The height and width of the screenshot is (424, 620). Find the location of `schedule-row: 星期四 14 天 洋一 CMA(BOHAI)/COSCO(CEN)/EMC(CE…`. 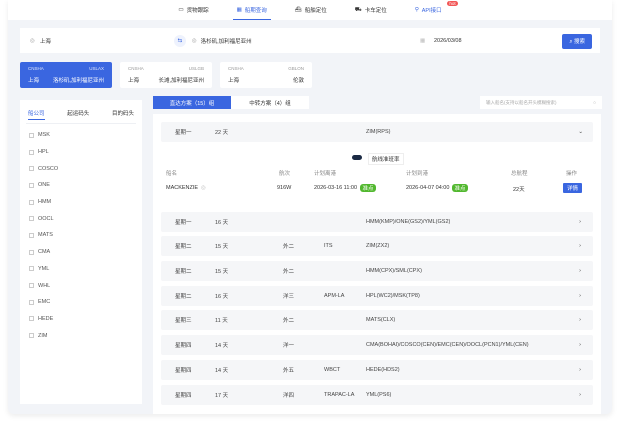

schedule-row: 星期四 14 天 洋一 CMA(BOHAI)/COSCO(CEN)/EMC(CE… is located at coordinates (377, 345).